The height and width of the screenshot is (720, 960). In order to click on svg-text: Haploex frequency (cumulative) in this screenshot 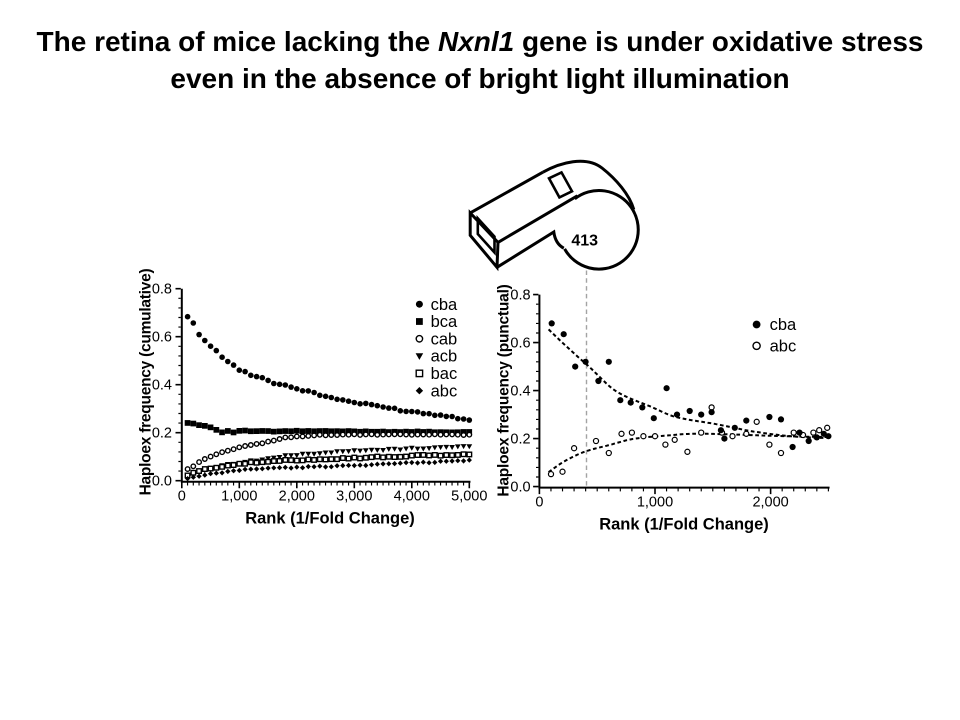, I will do `click(146, 382)`.